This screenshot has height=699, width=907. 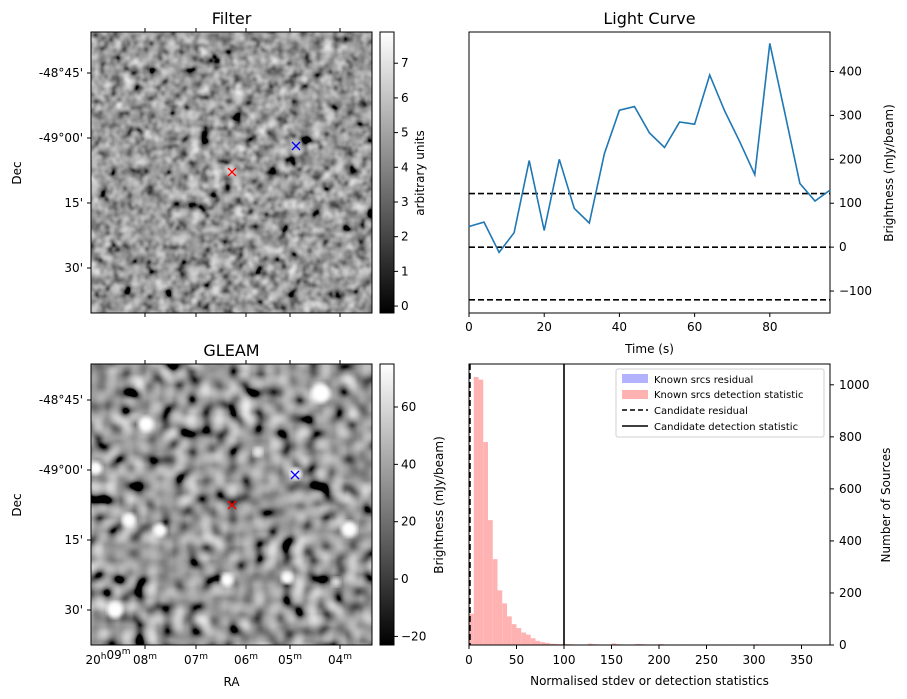 I want to click on lightcurve-x-axis: 0 20 40 60 80, so click(x=621, y=323).